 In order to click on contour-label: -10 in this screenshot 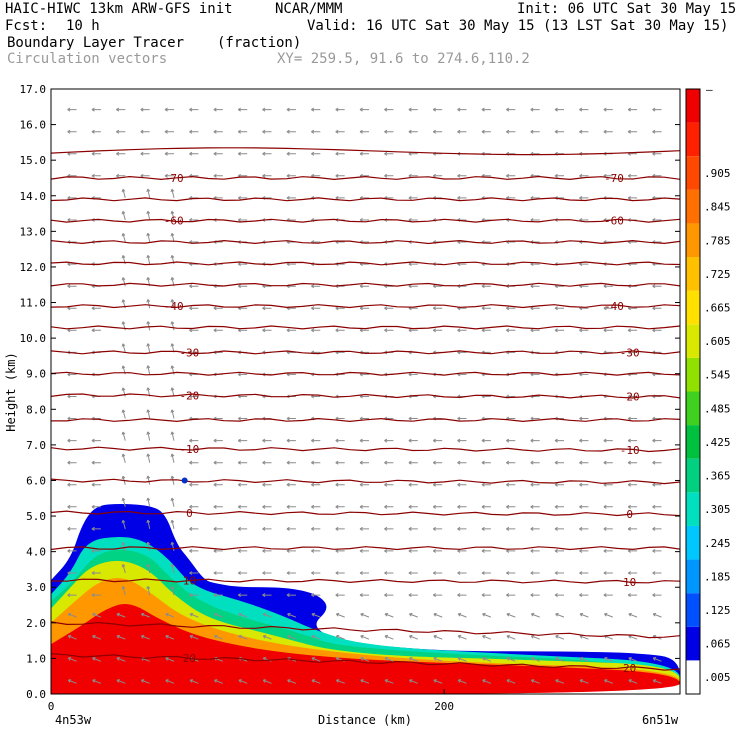, I will do `click(189, 449)`.